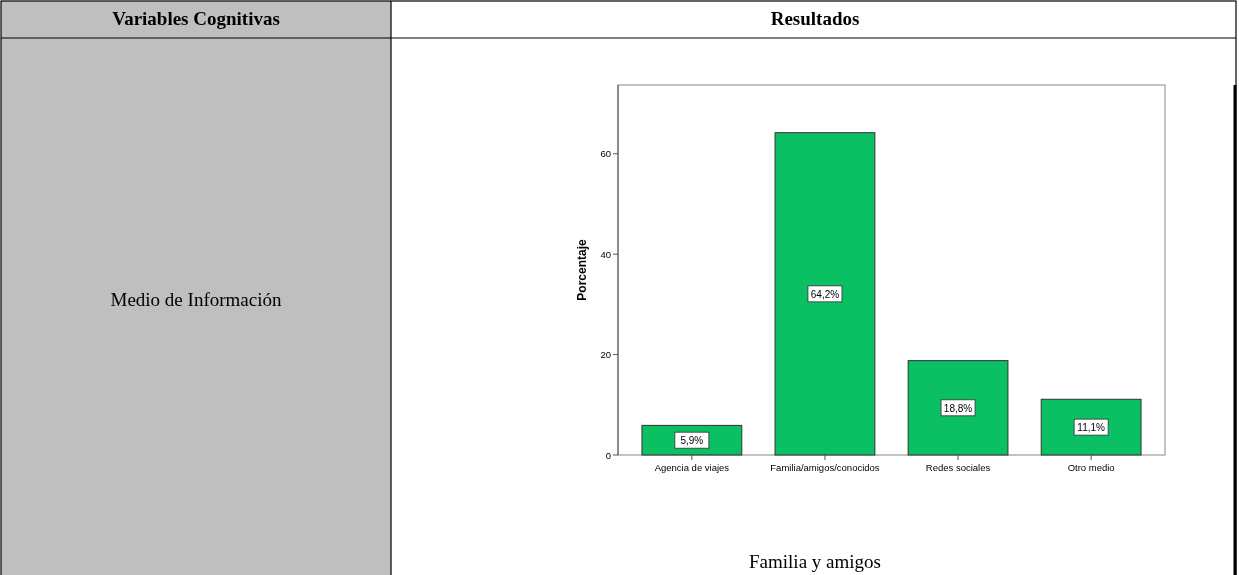 This screenshot has height=575, width=1239. What do you see at coordinates (608, 455) in the screenshot?
I see `y-tick-label: 0` at bounding box center [608, 455].